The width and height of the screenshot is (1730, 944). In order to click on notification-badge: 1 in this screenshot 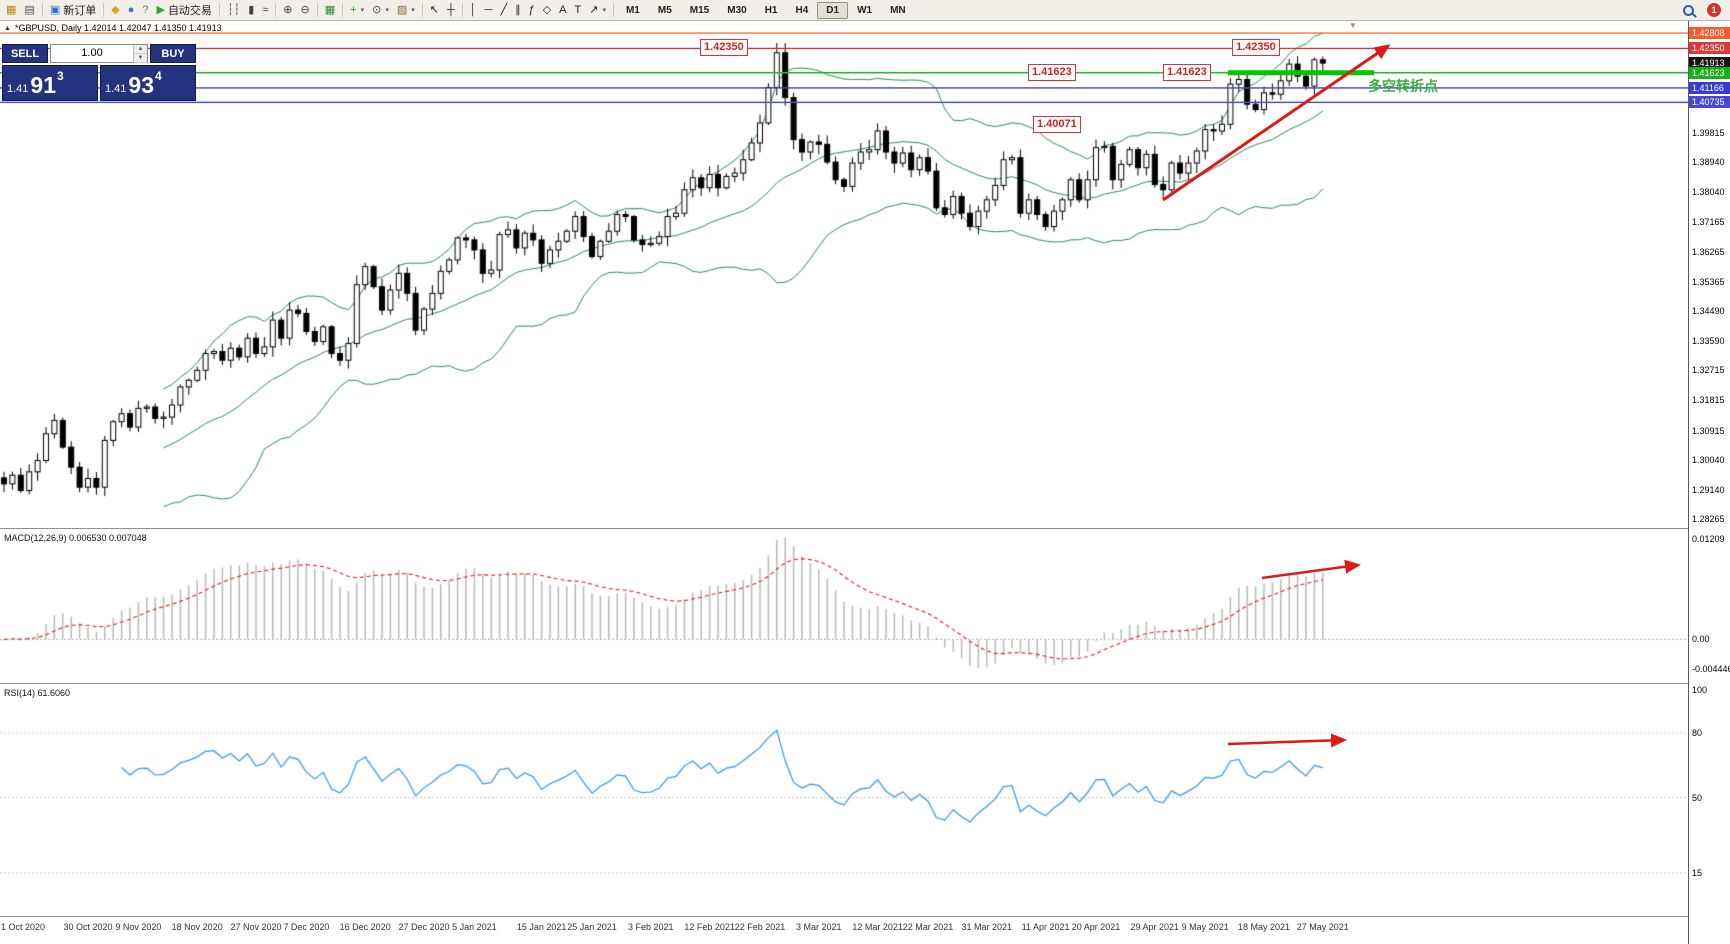, I will do `click(1714, 10)`.